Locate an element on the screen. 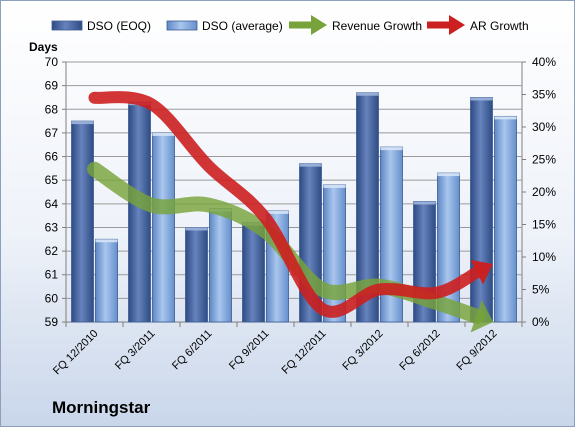  y2-tick-label: 25% is located at coordinates (544, 160).